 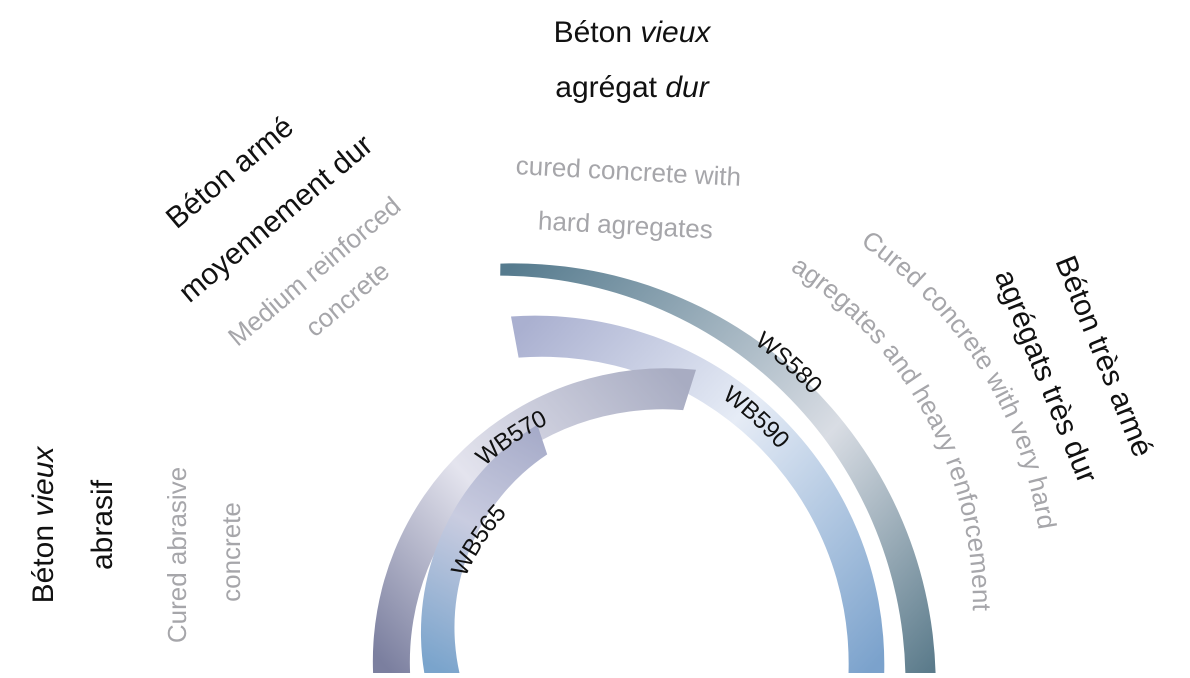 I want to click on old-hard-en-line2: hard agregates, so click(x=625, y=224).